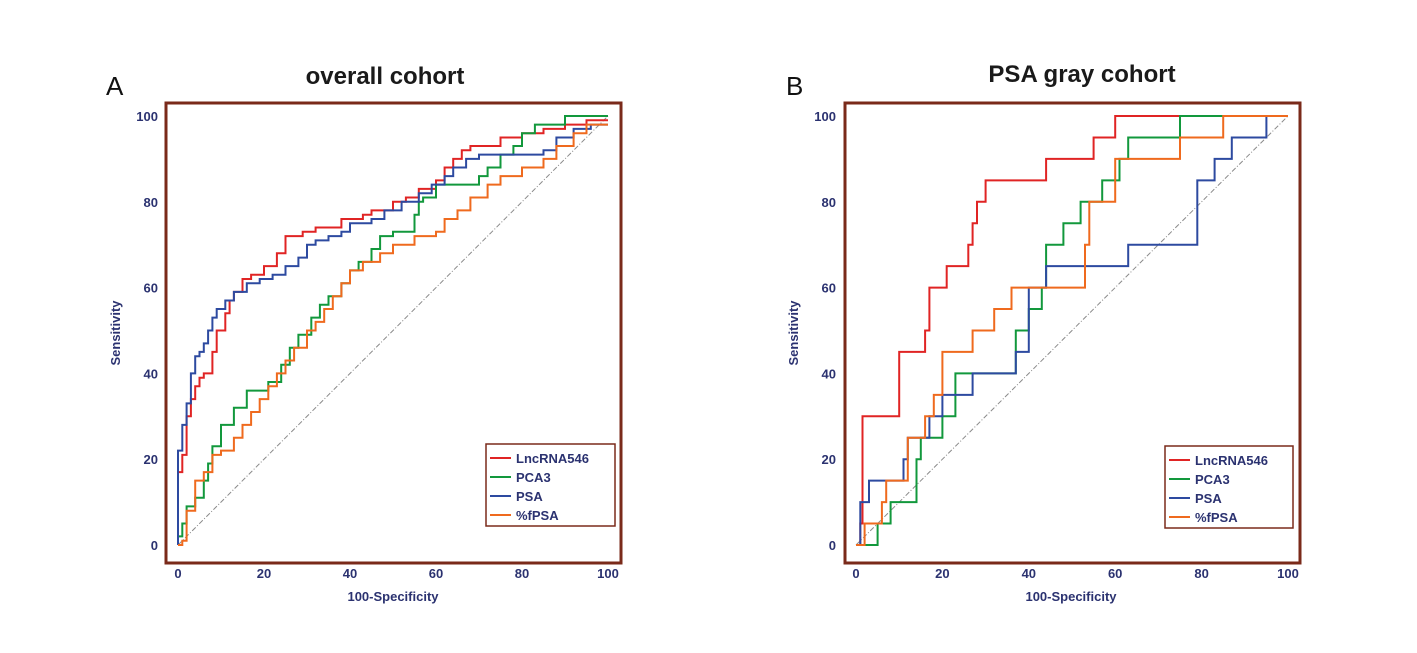 The width and height of the screenshot is (1417, 653). I want to click on panel-label: A, so click(115, 86).